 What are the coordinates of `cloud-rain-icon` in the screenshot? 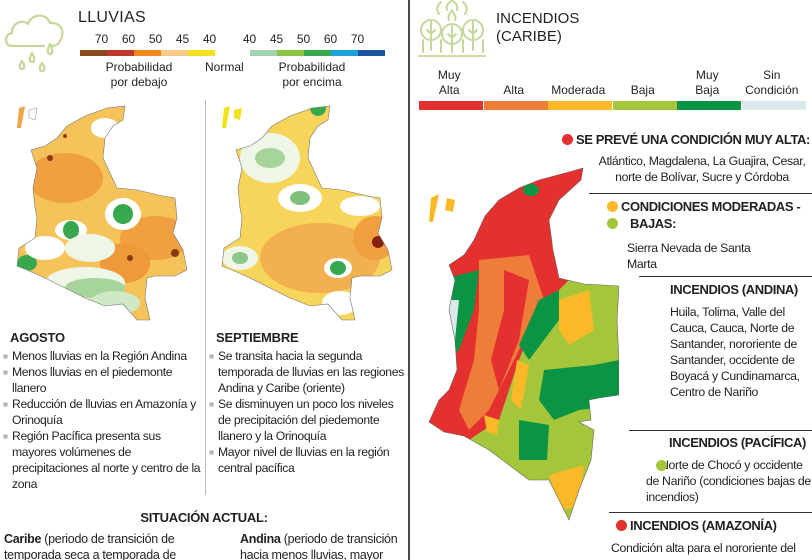 It's located at (34, 43).